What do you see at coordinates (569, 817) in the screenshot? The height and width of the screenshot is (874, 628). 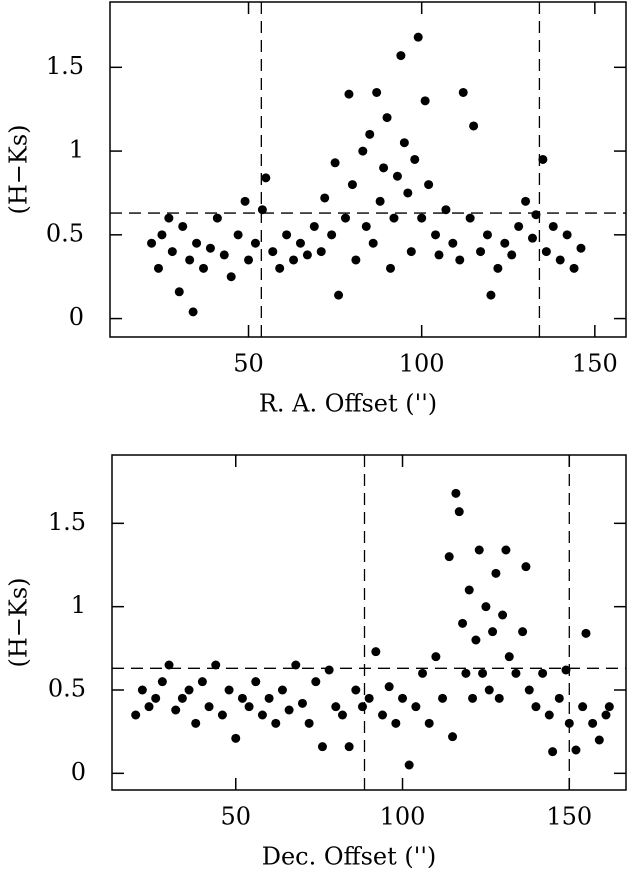 I see `x-tick-label: 150` at bounding box center [569, 817].